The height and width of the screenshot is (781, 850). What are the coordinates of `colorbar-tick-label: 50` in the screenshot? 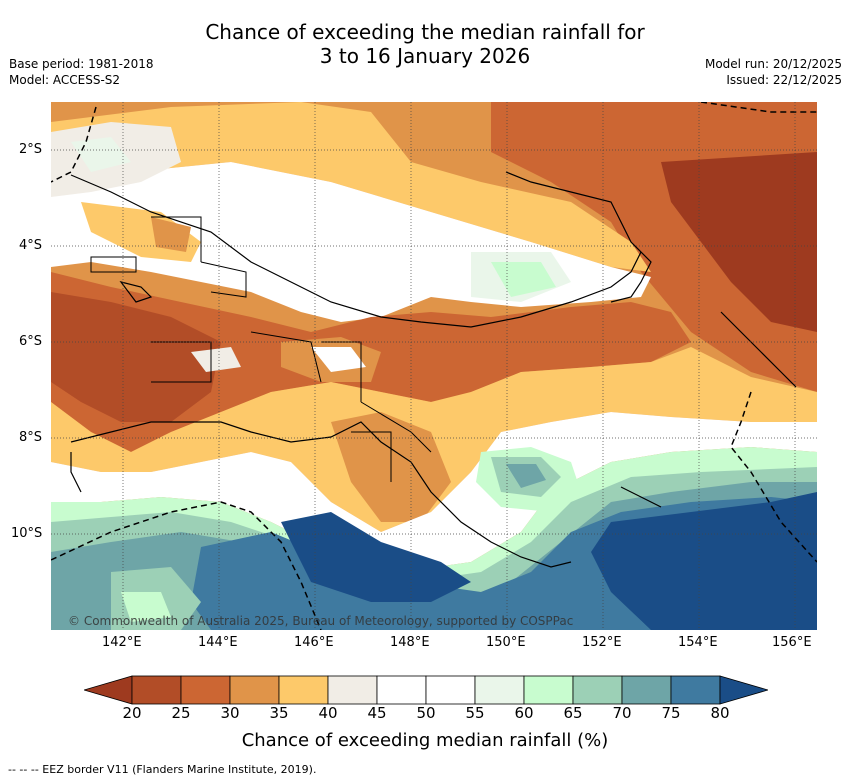 It's located at (426, 713).